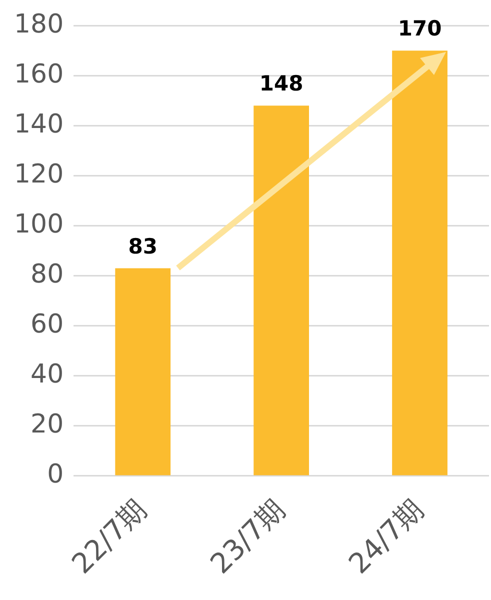 This screenshot has width=491, height=600. I want to click on y-tick-label: 20, so click(47, 425).